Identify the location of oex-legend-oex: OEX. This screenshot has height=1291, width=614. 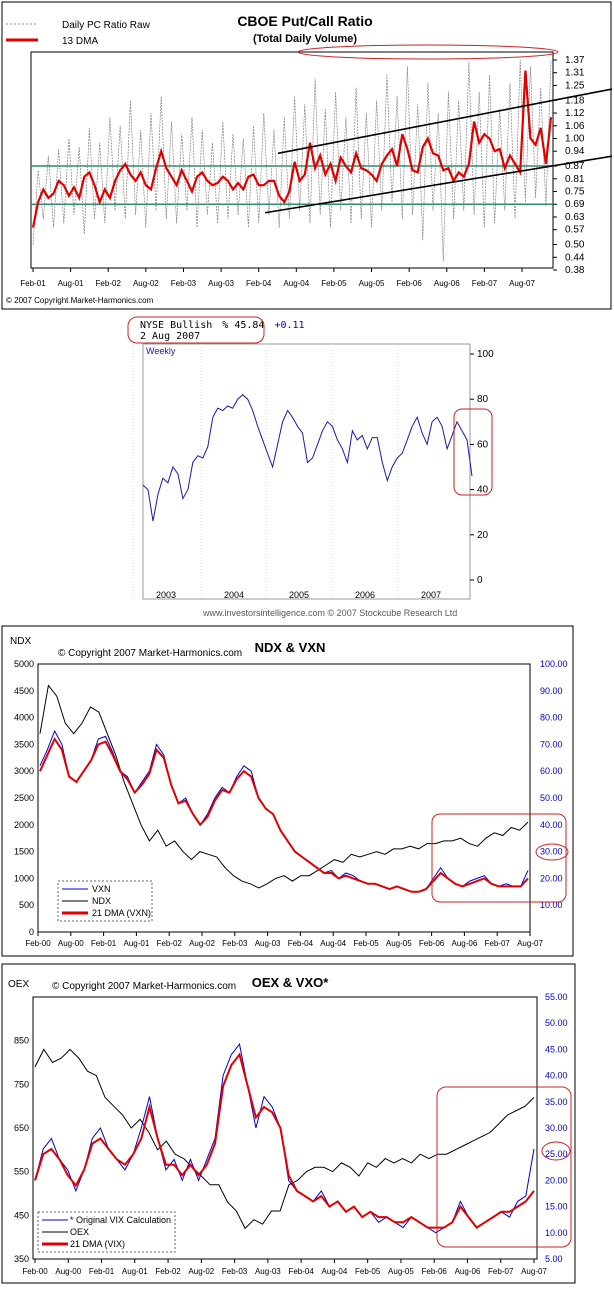
(79, 1232).